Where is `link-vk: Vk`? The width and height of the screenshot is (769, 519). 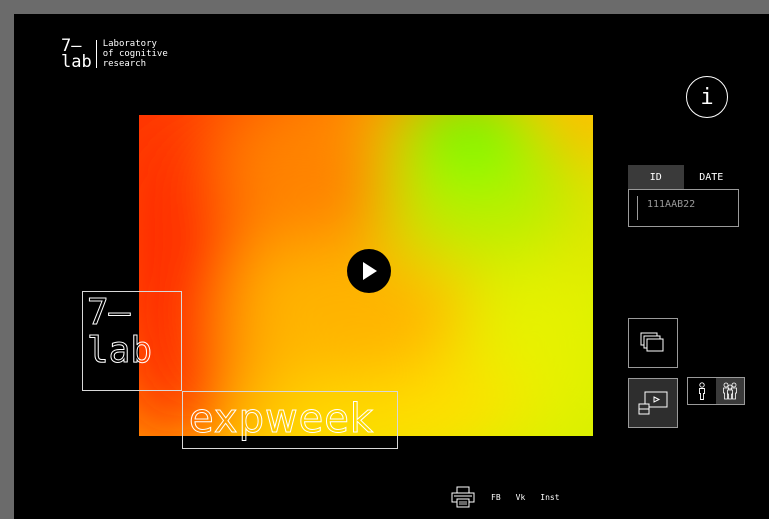
link-vk: Vk is located at coordinates (520, 497).